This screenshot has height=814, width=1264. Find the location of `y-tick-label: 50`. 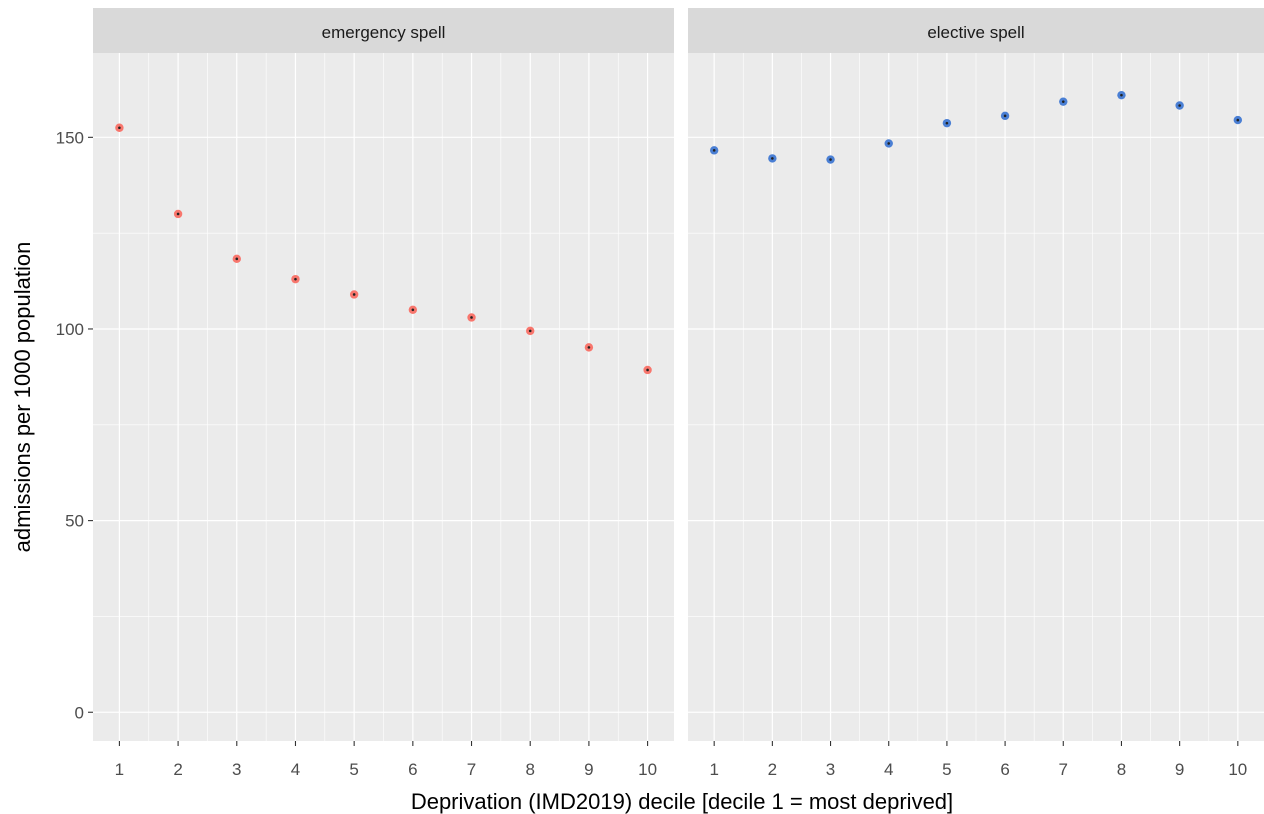

y-tick-label: 50 is located at coordinates (74, 521).